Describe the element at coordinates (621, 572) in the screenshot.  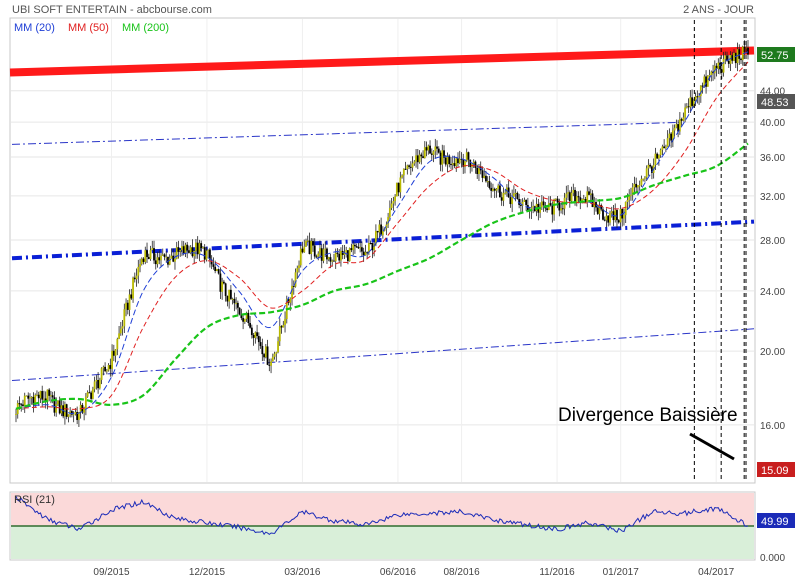
I see `x-tick-label: 01/2017` at that location.